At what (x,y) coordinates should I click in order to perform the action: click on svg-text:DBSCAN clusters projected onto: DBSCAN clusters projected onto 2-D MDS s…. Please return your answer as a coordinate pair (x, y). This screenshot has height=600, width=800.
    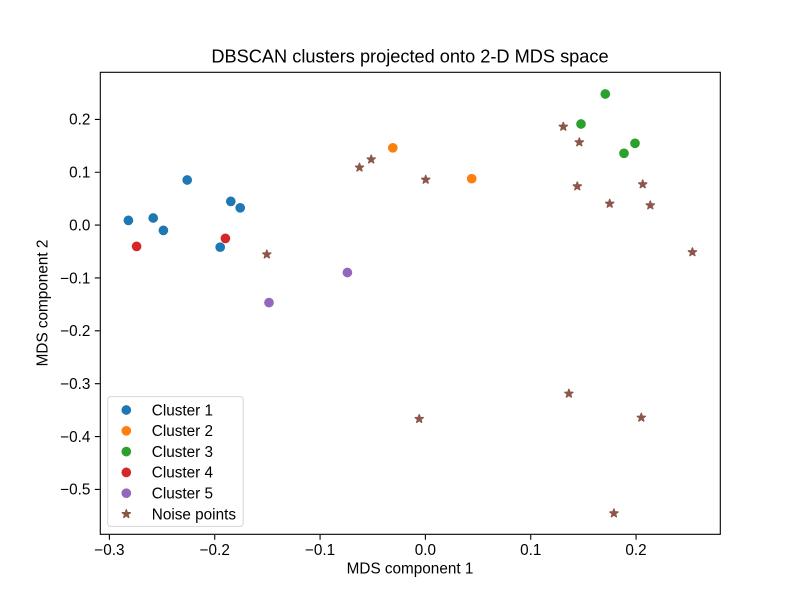
    Looking at the image, I should click on (409, 57).